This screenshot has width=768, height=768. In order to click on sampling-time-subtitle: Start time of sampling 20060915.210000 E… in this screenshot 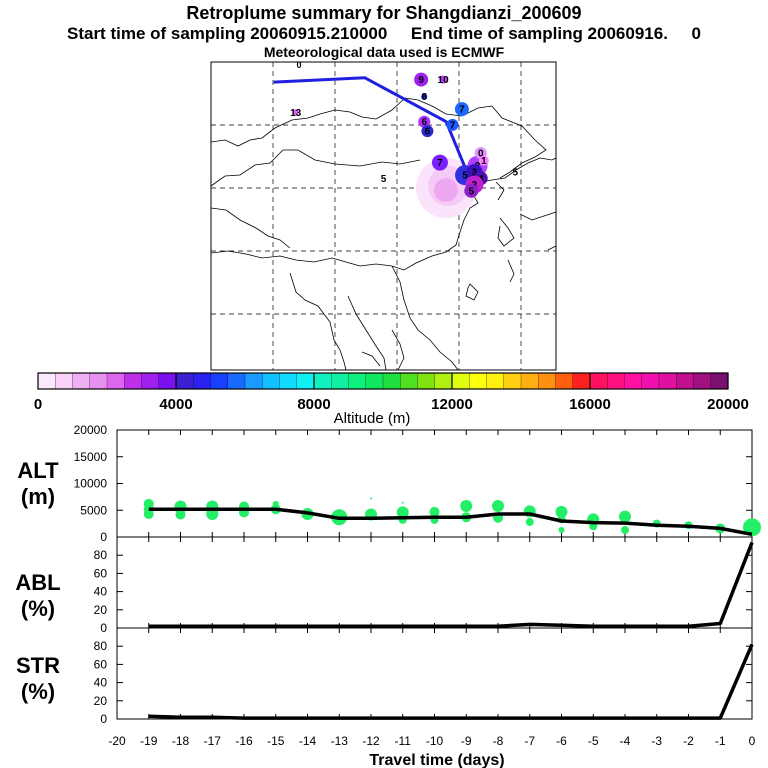, I will do `click(383, 33)`.